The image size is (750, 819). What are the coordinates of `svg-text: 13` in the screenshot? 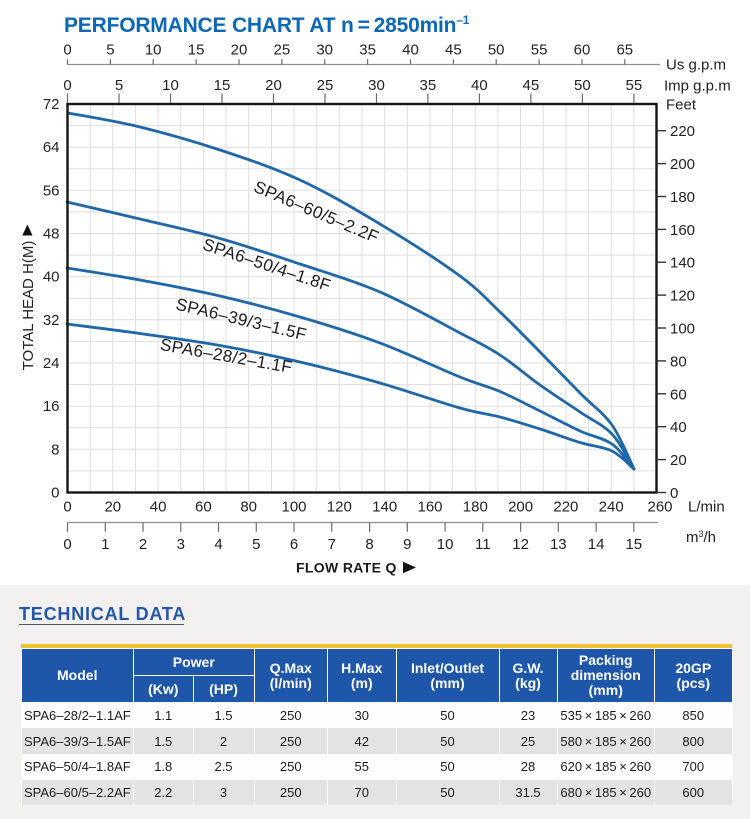 It's located at (558, 544).